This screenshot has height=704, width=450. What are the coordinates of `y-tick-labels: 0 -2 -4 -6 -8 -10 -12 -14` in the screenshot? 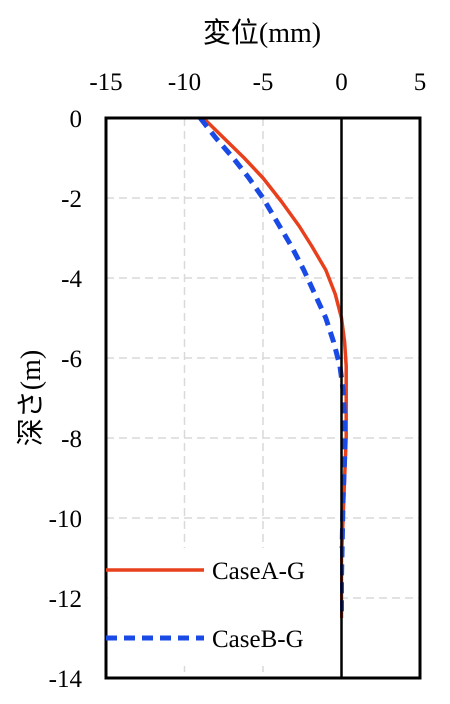 It's located at (66, 399).